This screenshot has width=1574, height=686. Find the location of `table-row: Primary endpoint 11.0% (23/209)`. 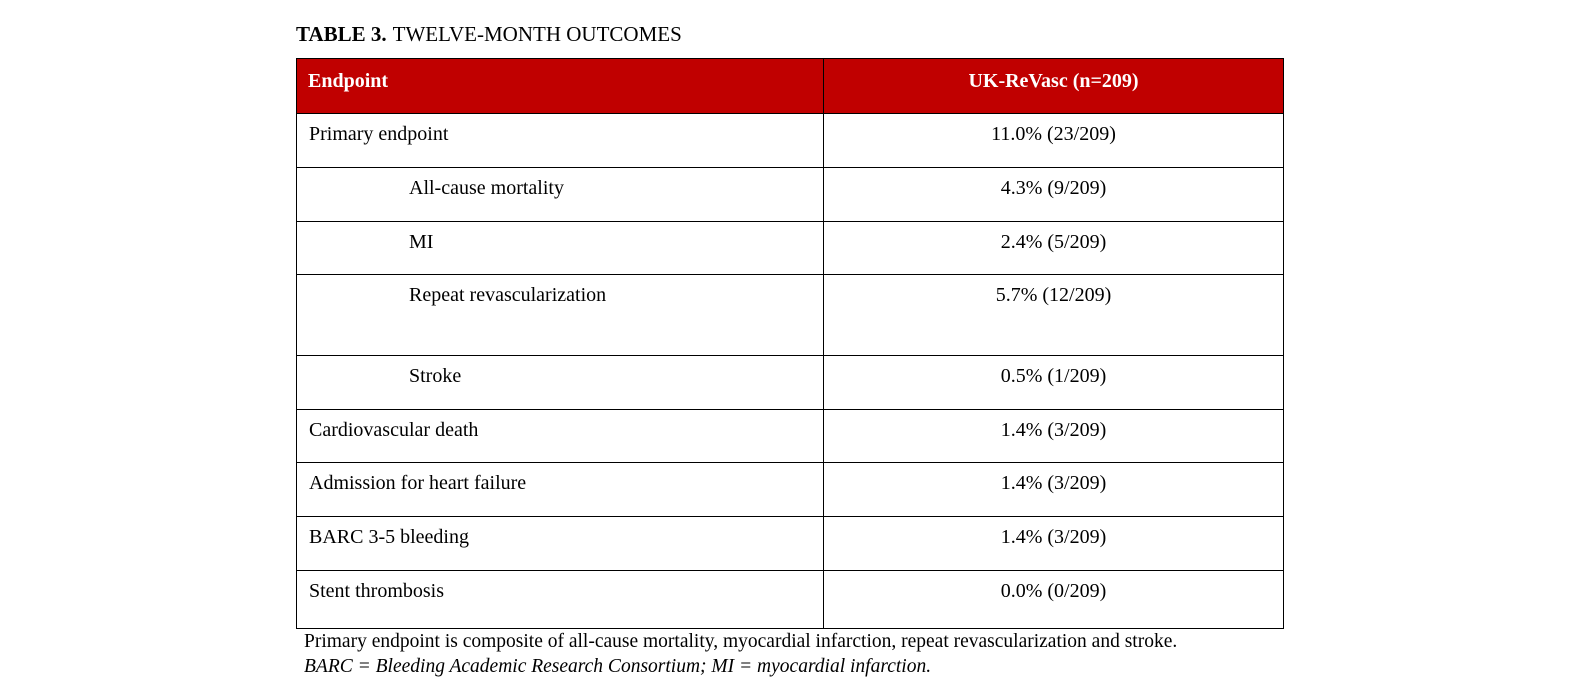

table-row: Primary endpoint 11.0% (23/209) is located at coordinates (790, 140).